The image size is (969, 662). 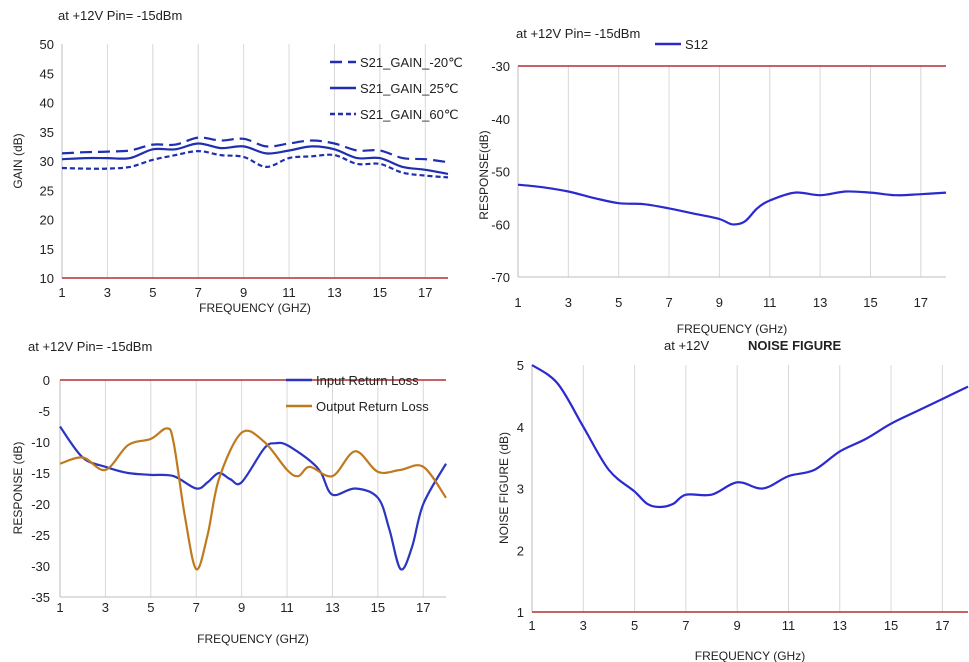 I want to click on y-tick-label: 15, so click(x=47, y=249).